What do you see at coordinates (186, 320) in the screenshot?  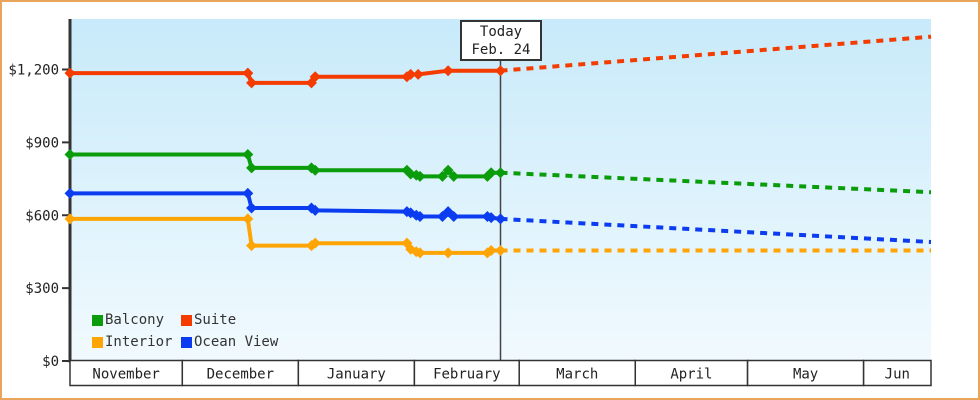 I see `suite-swatch-icon` at bounding box center [186, 320].